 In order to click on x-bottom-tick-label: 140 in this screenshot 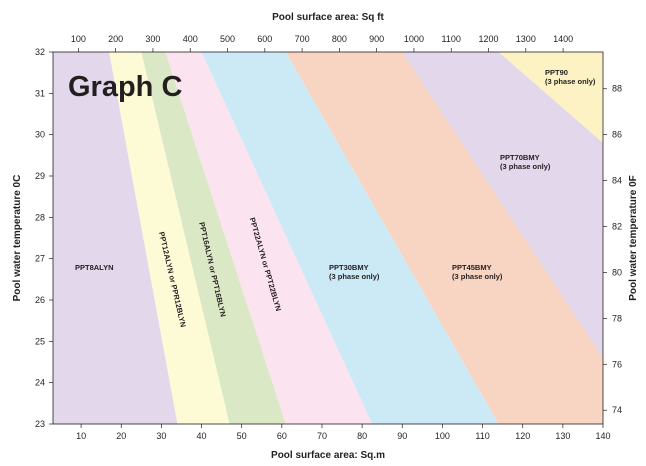, I will do `click(602, 436)`.